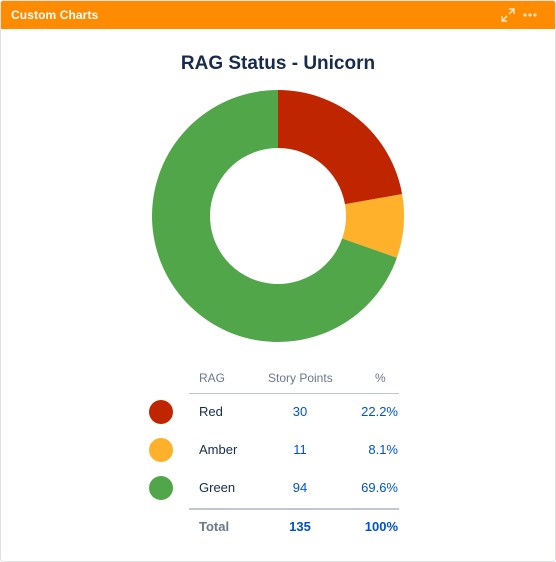 The width and height of the screenshot is (556, 562). I want to click on table-row-amber: Amber 11 8.1%, so click(276, 452).